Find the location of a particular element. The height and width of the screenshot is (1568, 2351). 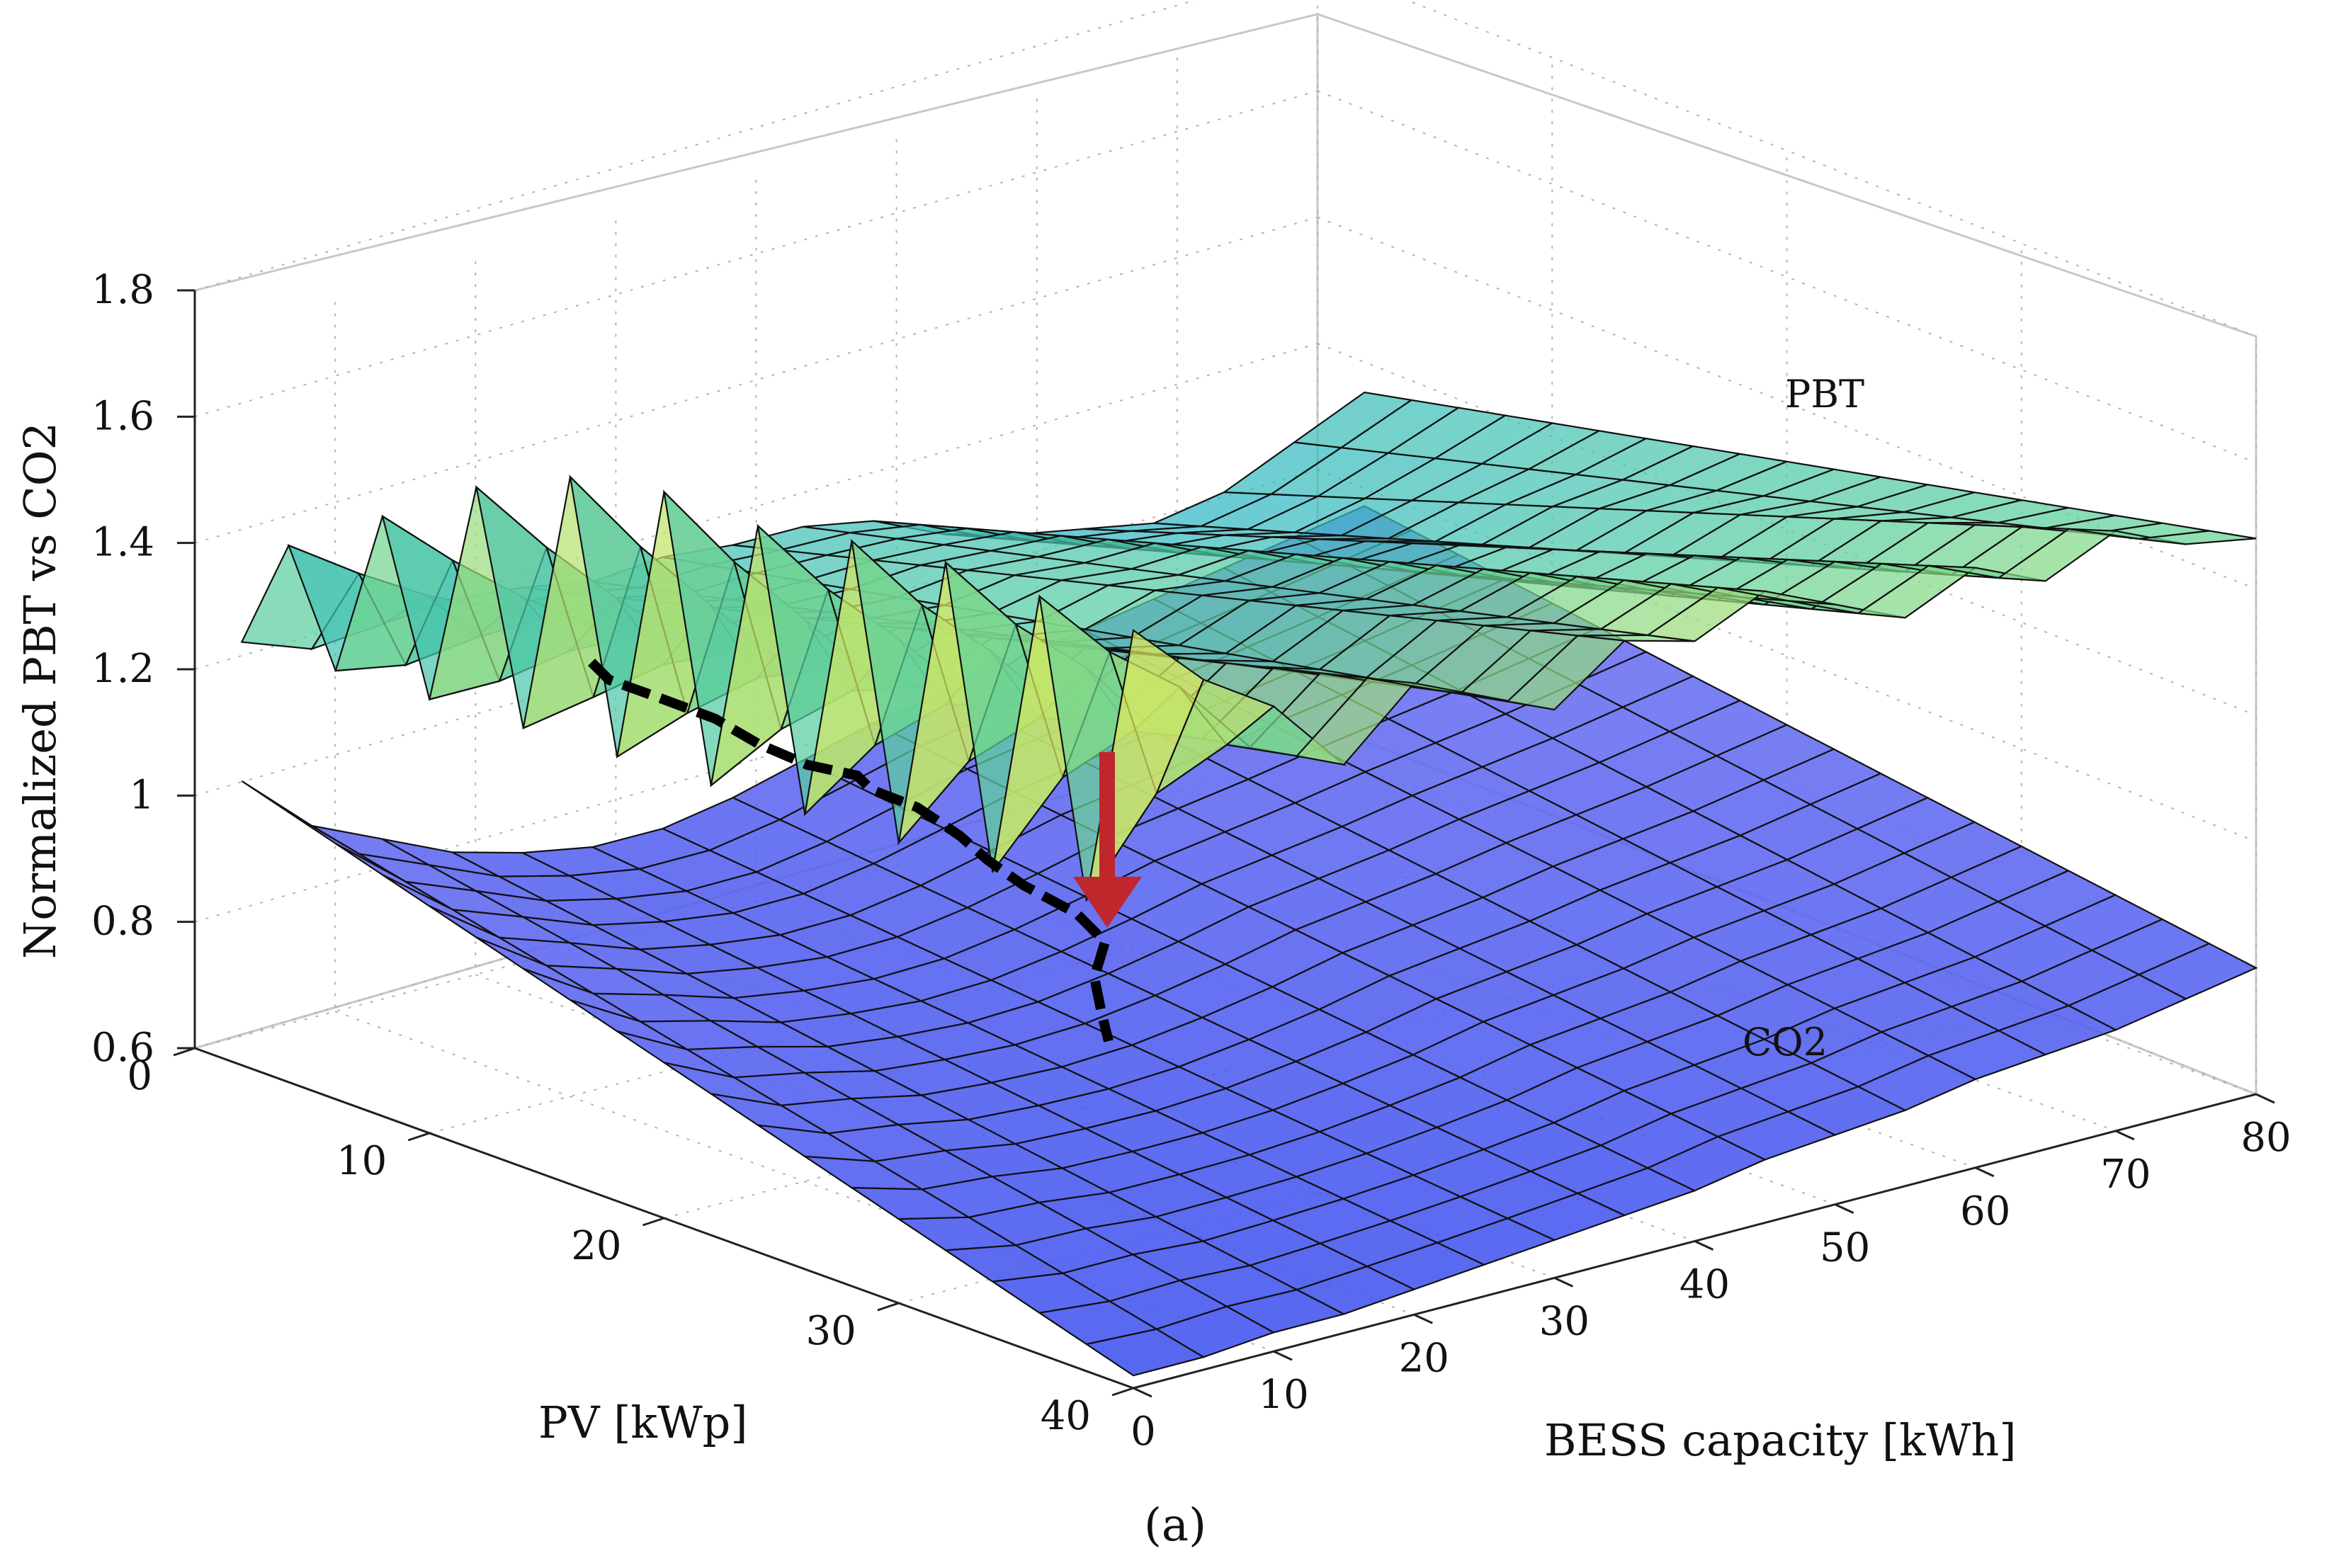

figure-caption: (a) is located at coordinates (1175, 1525).